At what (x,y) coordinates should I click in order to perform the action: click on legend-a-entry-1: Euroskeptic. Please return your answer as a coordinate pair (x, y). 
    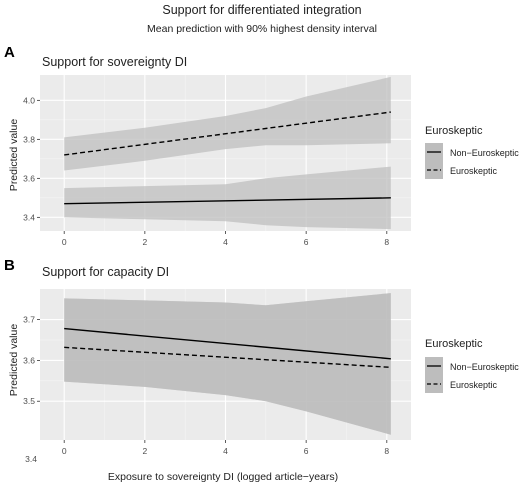
    Looking at the image, I should click on (474, 171).